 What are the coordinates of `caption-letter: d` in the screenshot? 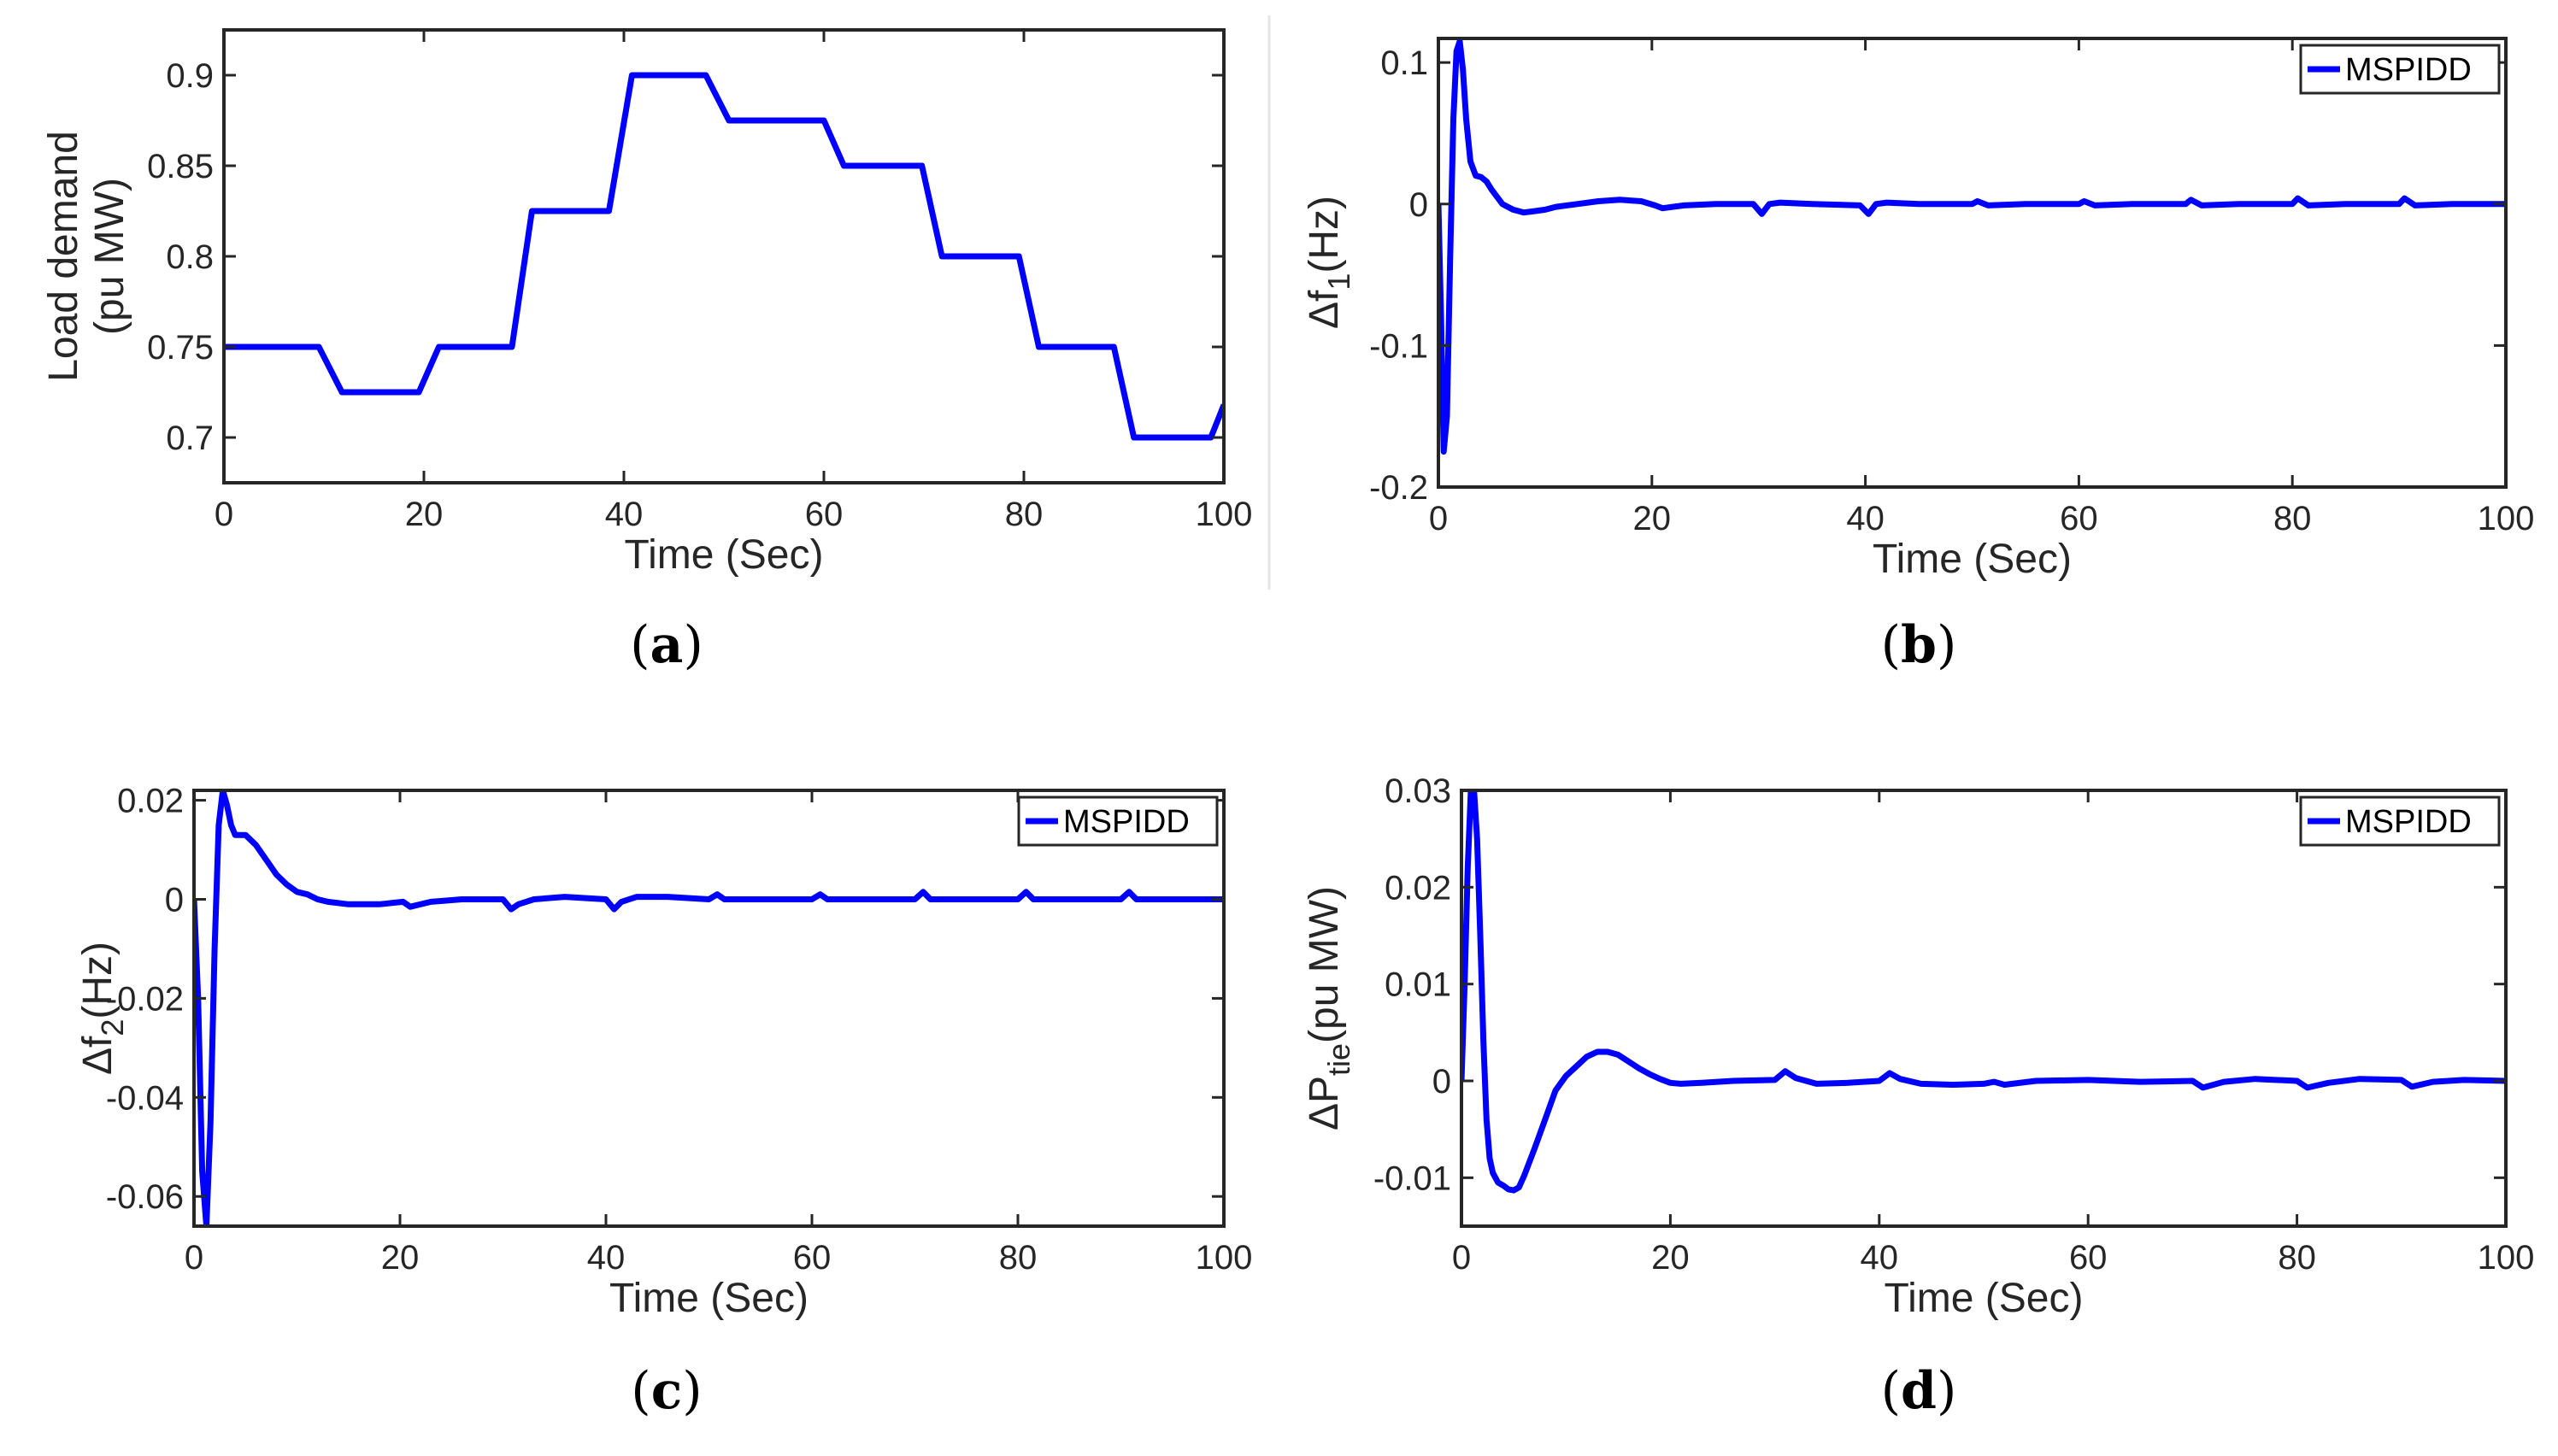 It's located at (1919, 1391).